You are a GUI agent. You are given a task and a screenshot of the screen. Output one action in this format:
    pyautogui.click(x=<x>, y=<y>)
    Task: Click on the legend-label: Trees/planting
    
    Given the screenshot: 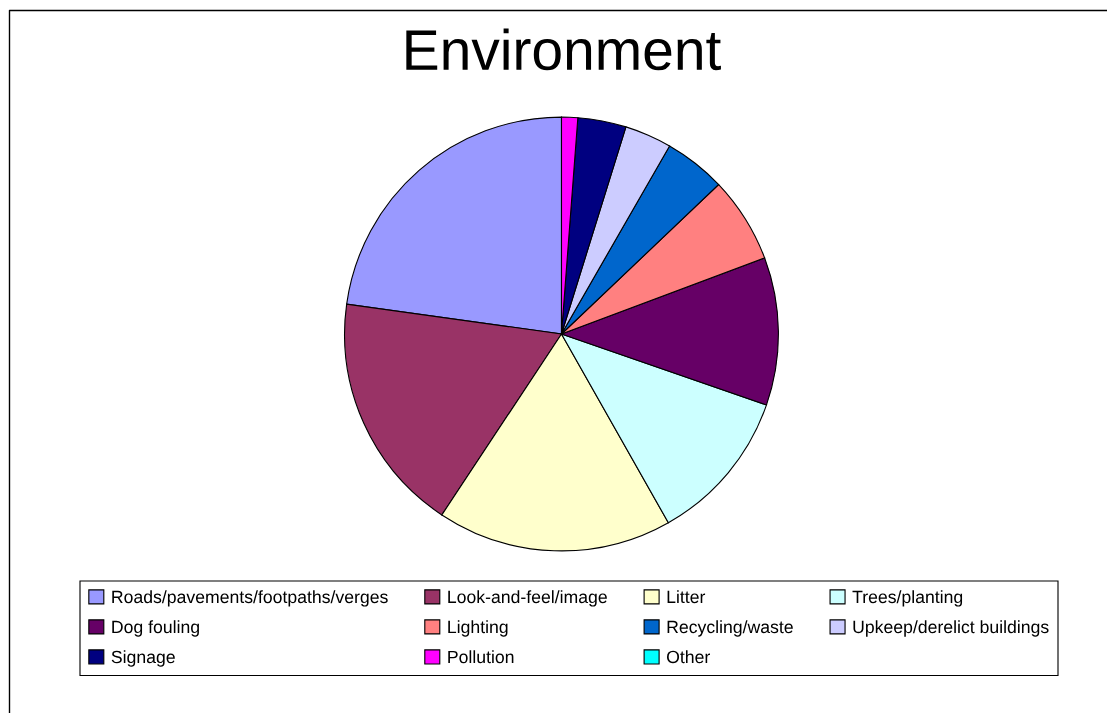 What is the action you would take?
    pyautogui.click(x=907, y=598)
    